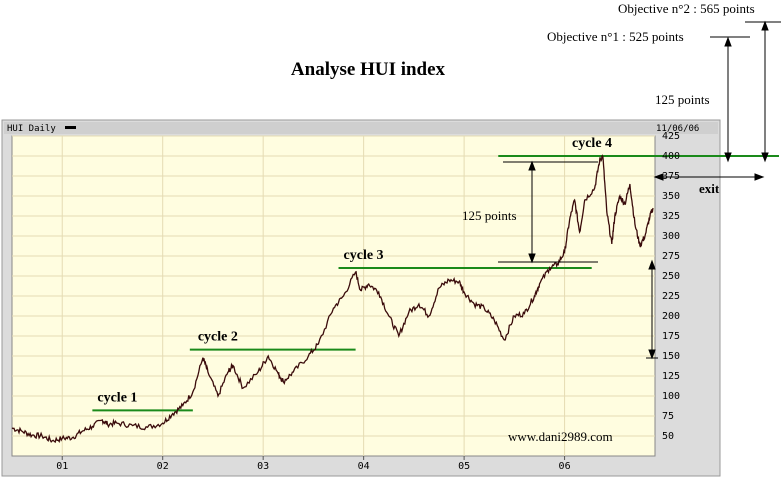 The height and width of the screenshot is (480, 781). What do you see at coordinates (671, 236) in the screenshot?
I see `y-tick-label: 300` at bounding box center [671, 236].